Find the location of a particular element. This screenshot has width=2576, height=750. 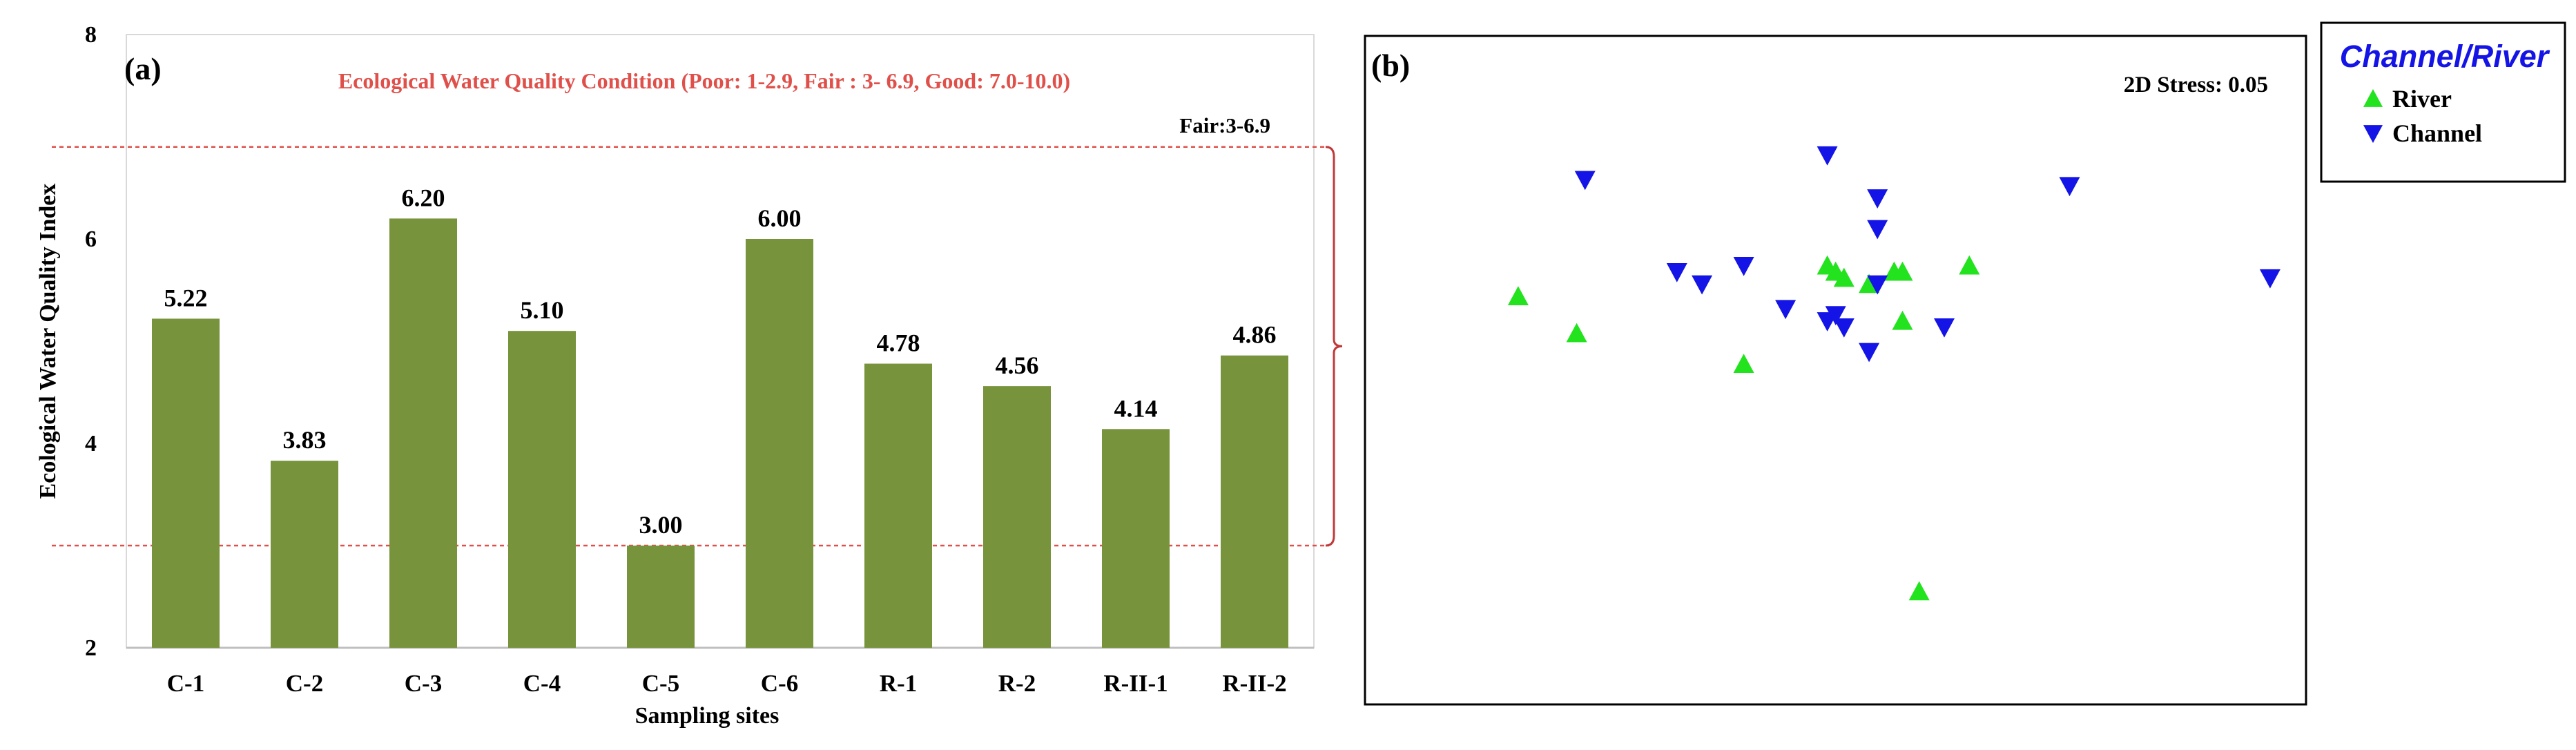

legend-items: River Channel is located at coordinates (2422, 116).